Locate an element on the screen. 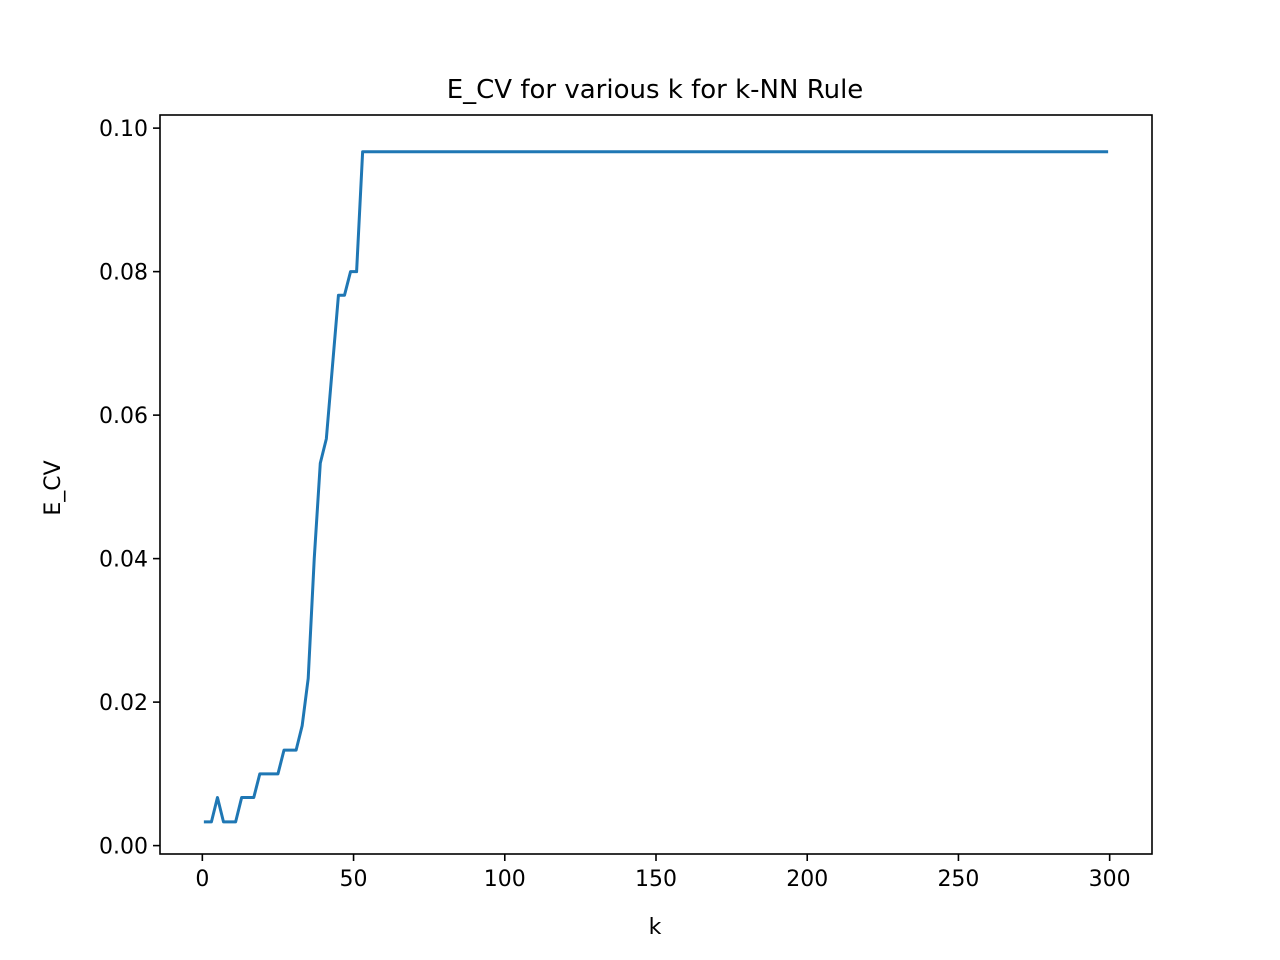  y-tick-label: 0.04 is located at coordinates (123, 560).